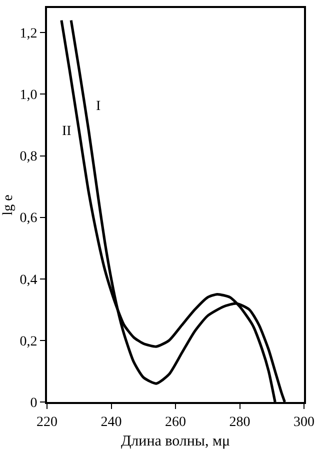  I want to click on series-label: II, so click(67, 131).